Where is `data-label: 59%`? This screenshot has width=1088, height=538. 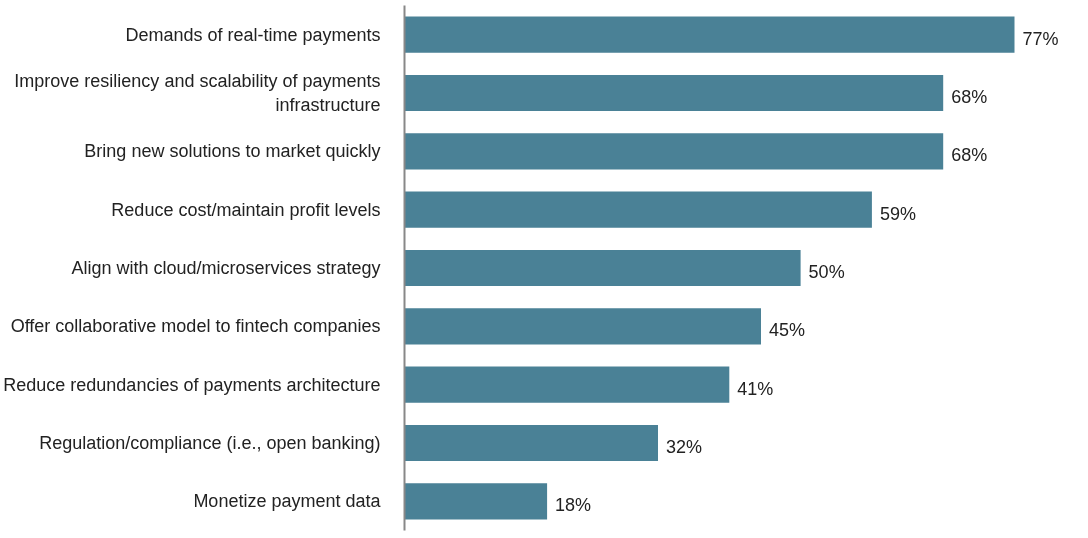
data-label: 59% is located at coordinates (897, 213).